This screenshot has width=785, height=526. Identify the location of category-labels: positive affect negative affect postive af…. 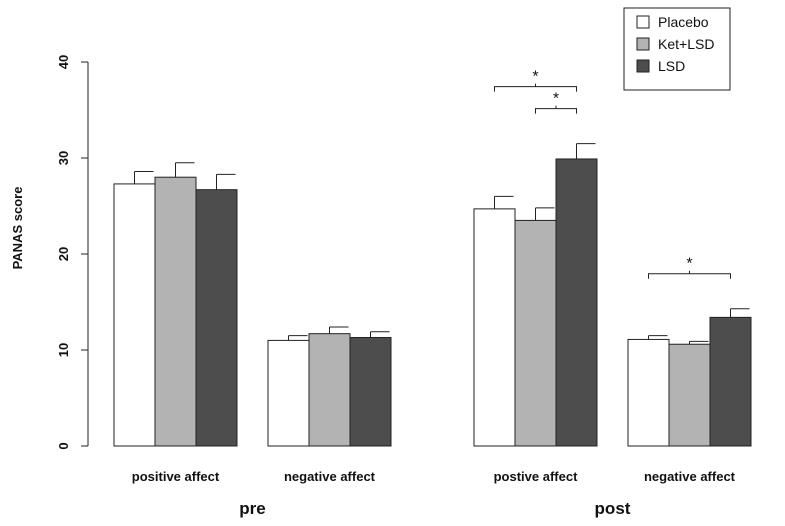
(434, 476).